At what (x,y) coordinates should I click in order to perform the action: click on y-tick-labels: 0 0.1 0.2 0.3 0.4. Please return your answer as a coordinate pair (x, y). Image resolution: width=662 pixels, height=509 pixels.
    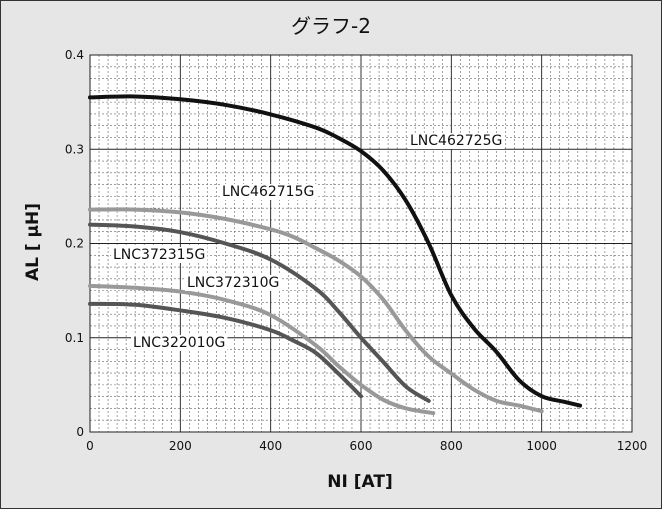
    Looking at the image, I should click on (74, 243).